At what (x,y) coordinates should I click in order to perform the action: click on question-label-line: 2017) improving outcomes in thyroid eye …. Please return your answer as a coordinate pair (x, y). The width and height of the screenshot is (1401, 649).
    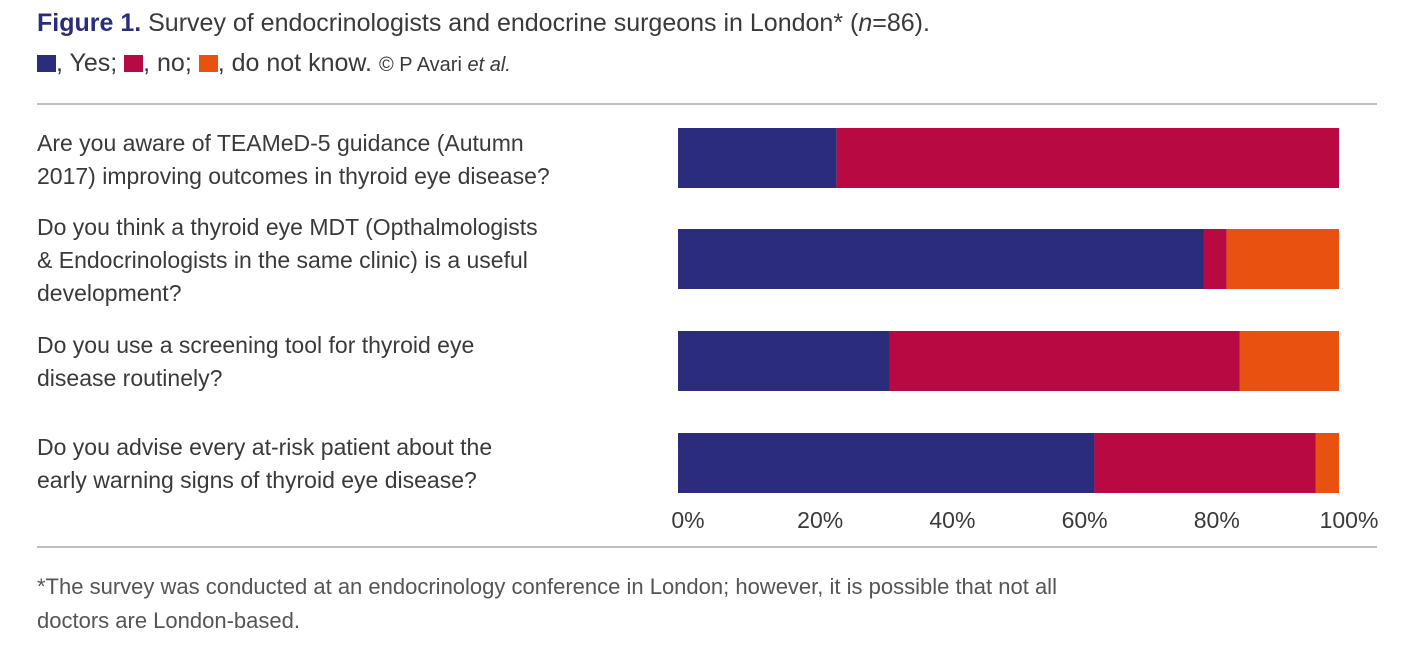
    Looking at the image, I should click on (293, 176).